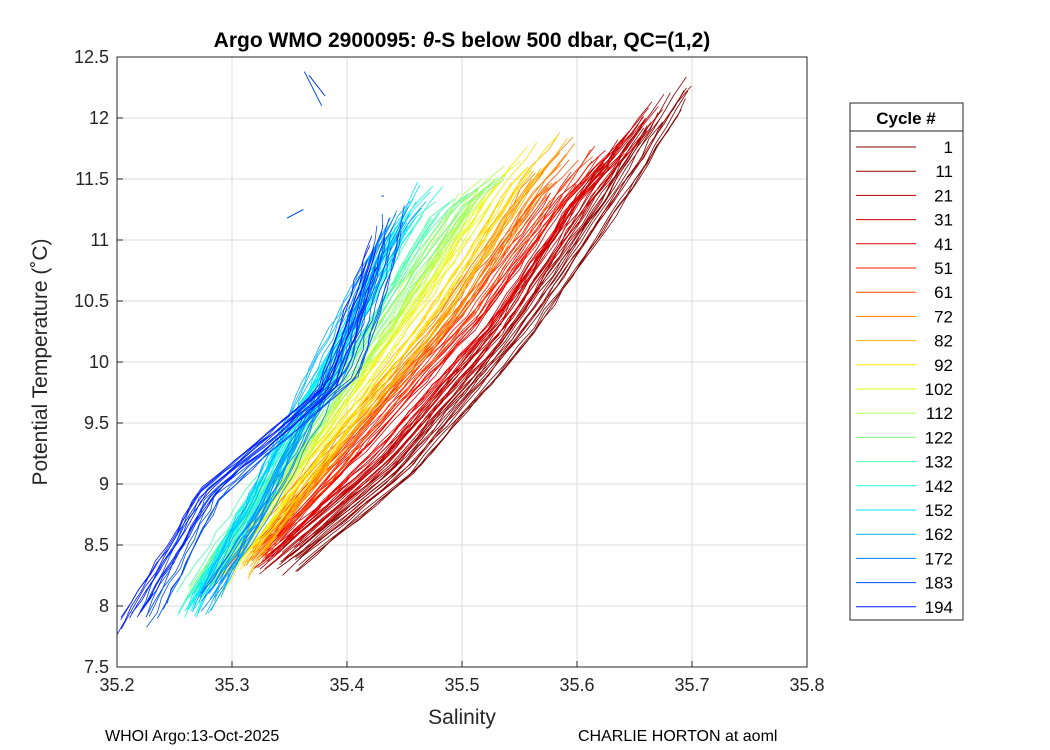  I want to click on legend-item-172: 172, so click(904, 558).